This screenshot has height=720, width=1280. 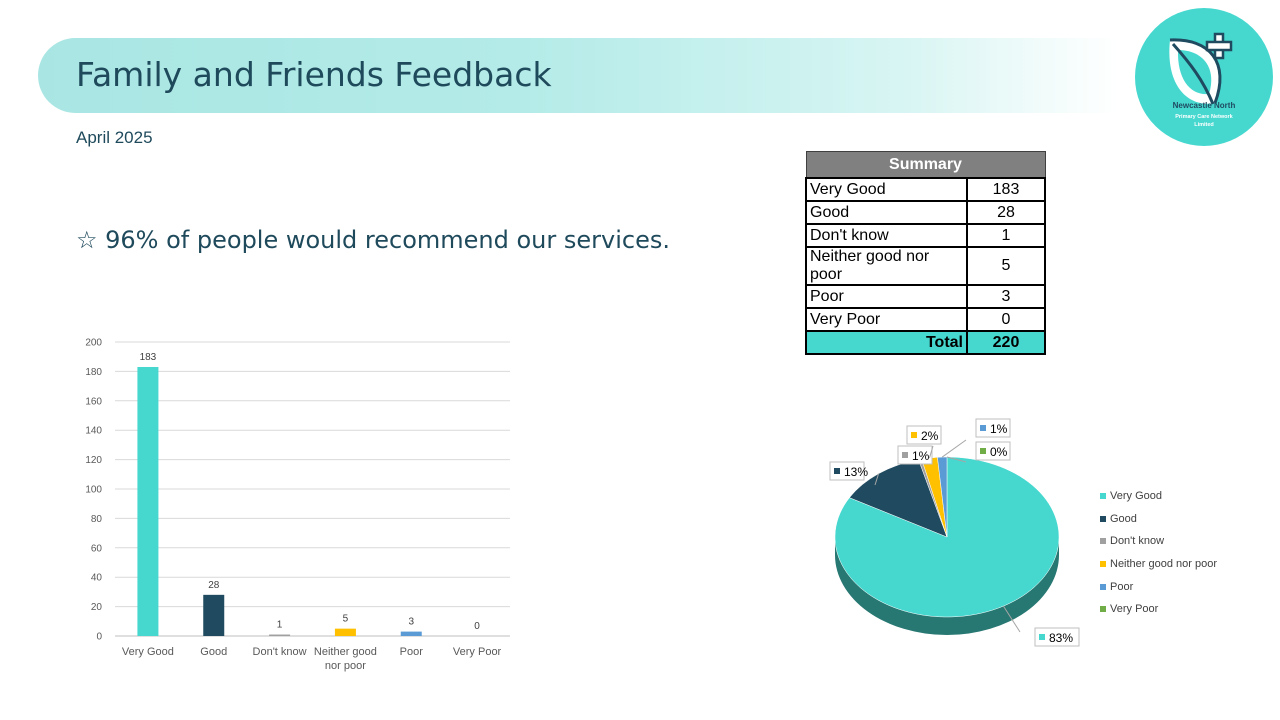 What do you see at coordinates (93, 431) in the screenshot?
I see `y-tick-label: 140` at bounding box center [93, 431].